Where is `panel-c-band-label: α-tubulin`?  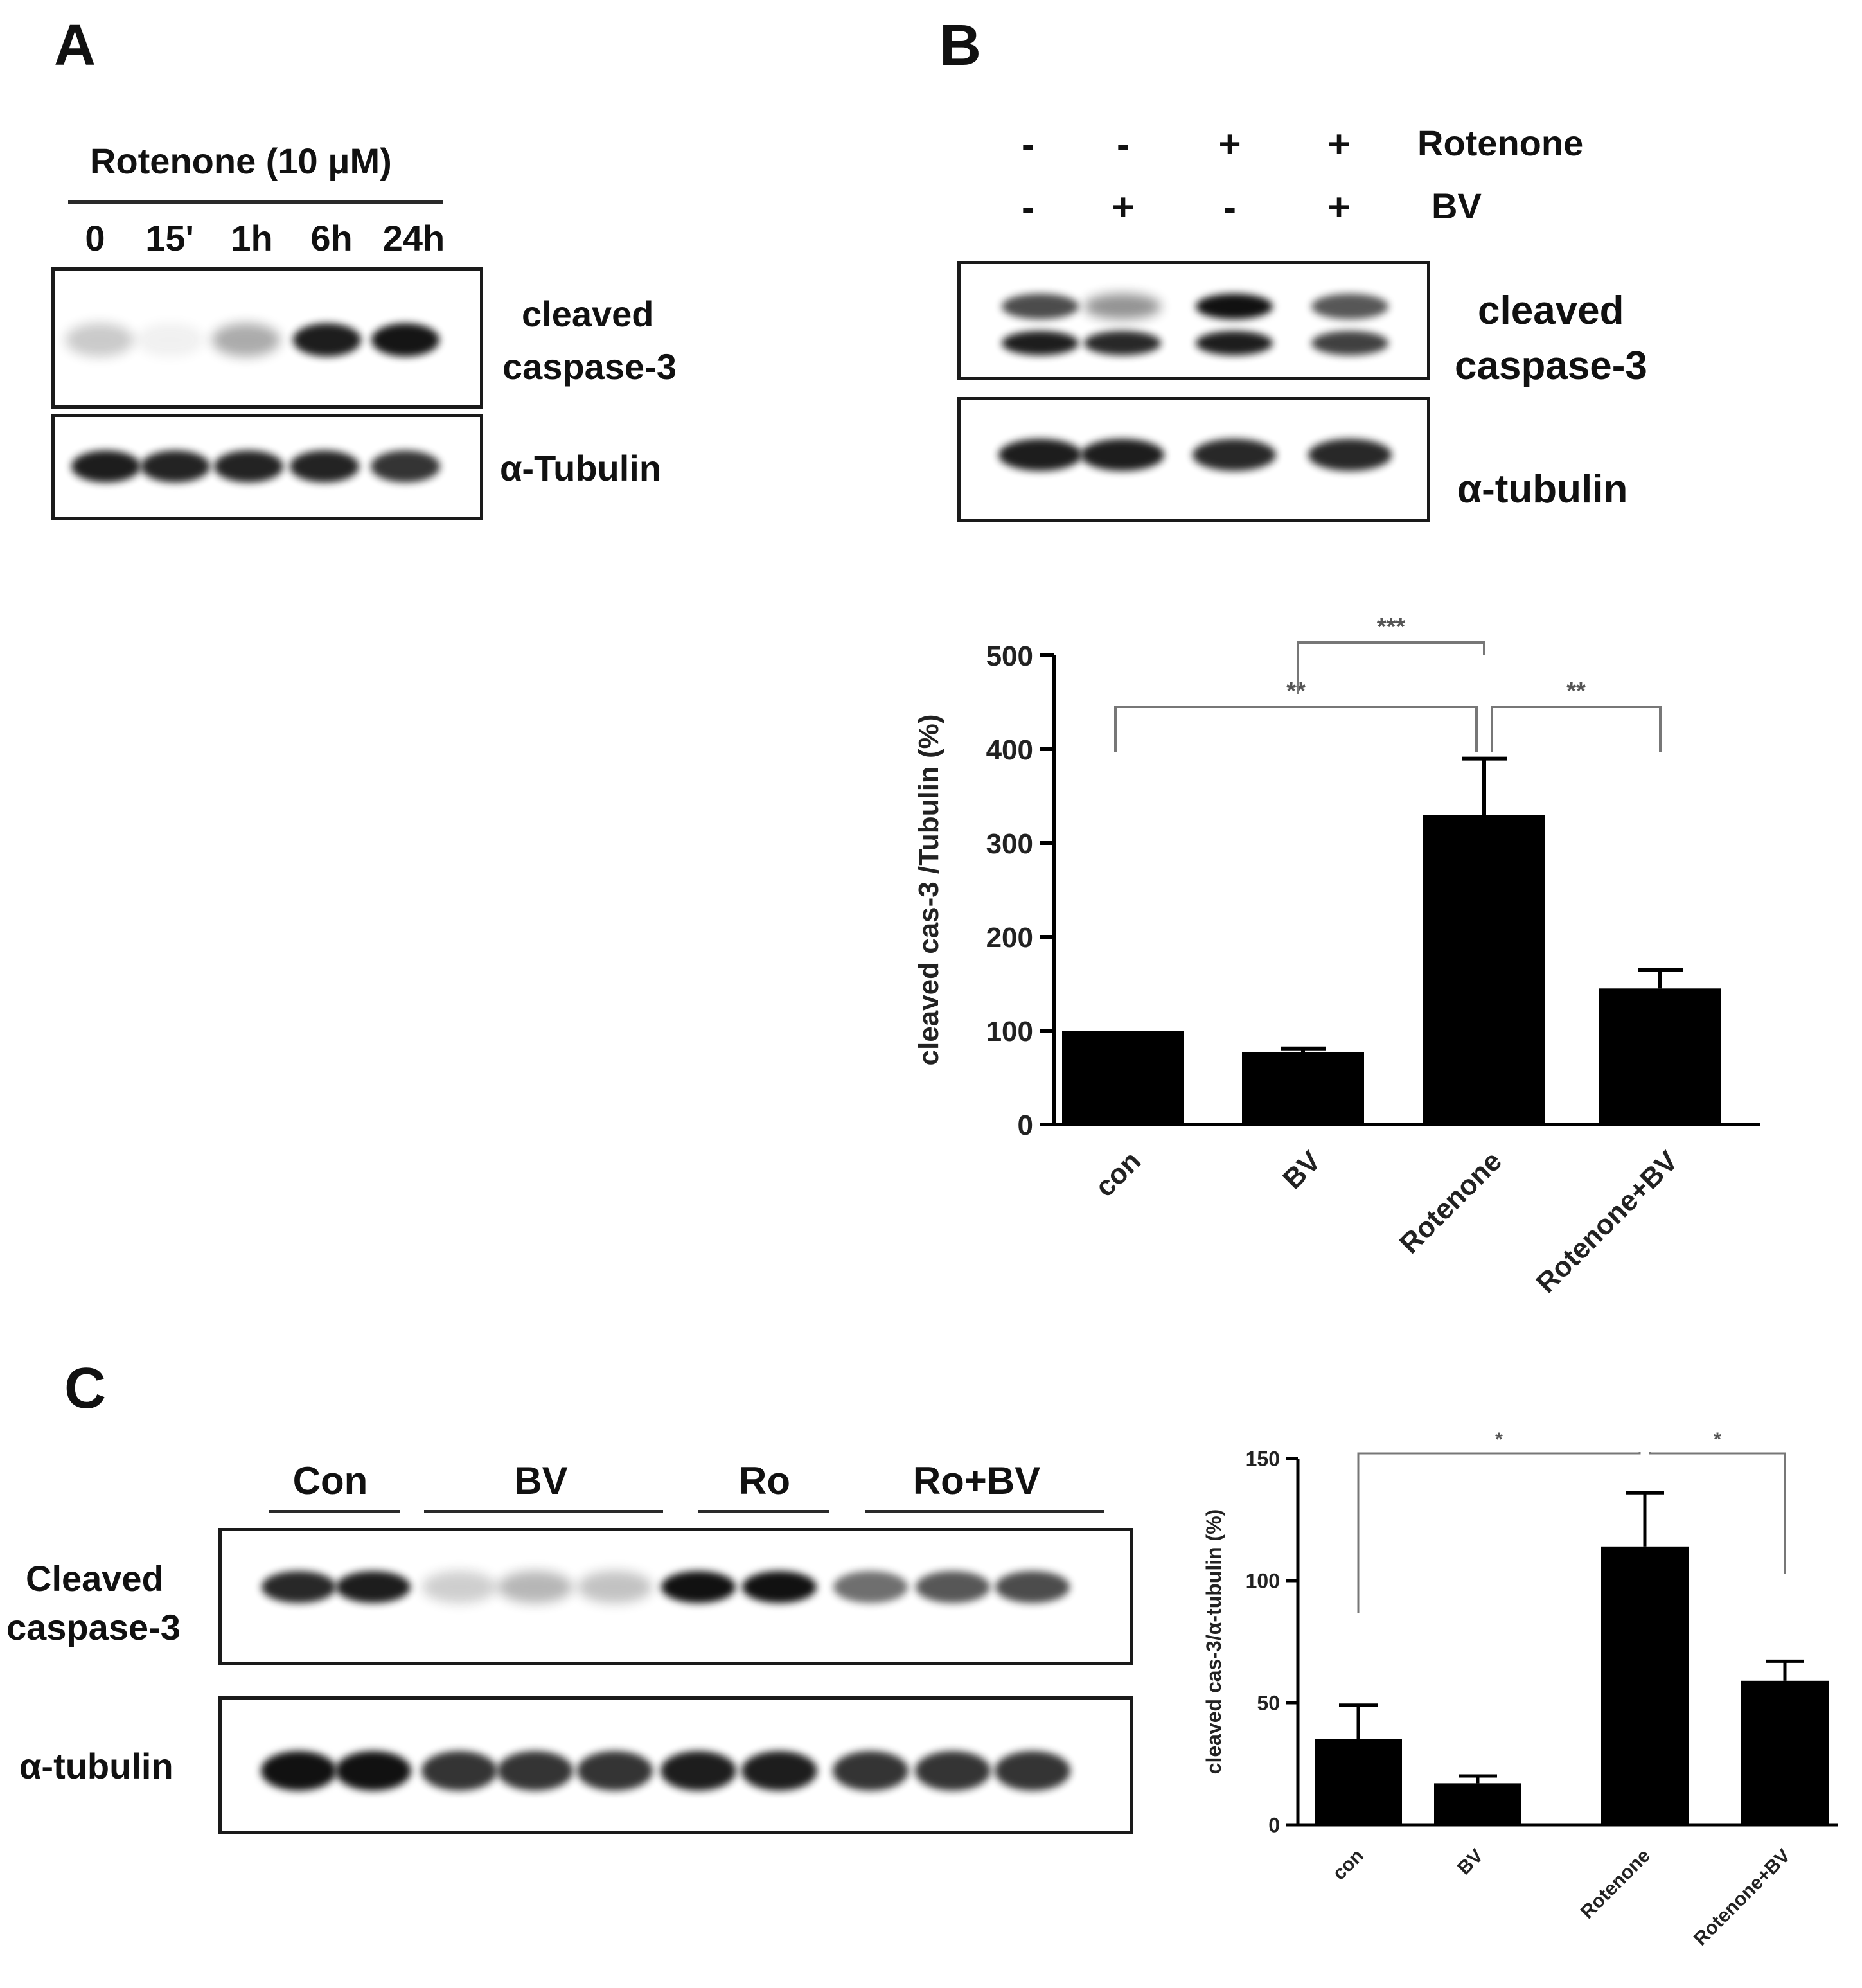 panel-c-band-label: α-tubulin is located at coordinates (96, 1766).